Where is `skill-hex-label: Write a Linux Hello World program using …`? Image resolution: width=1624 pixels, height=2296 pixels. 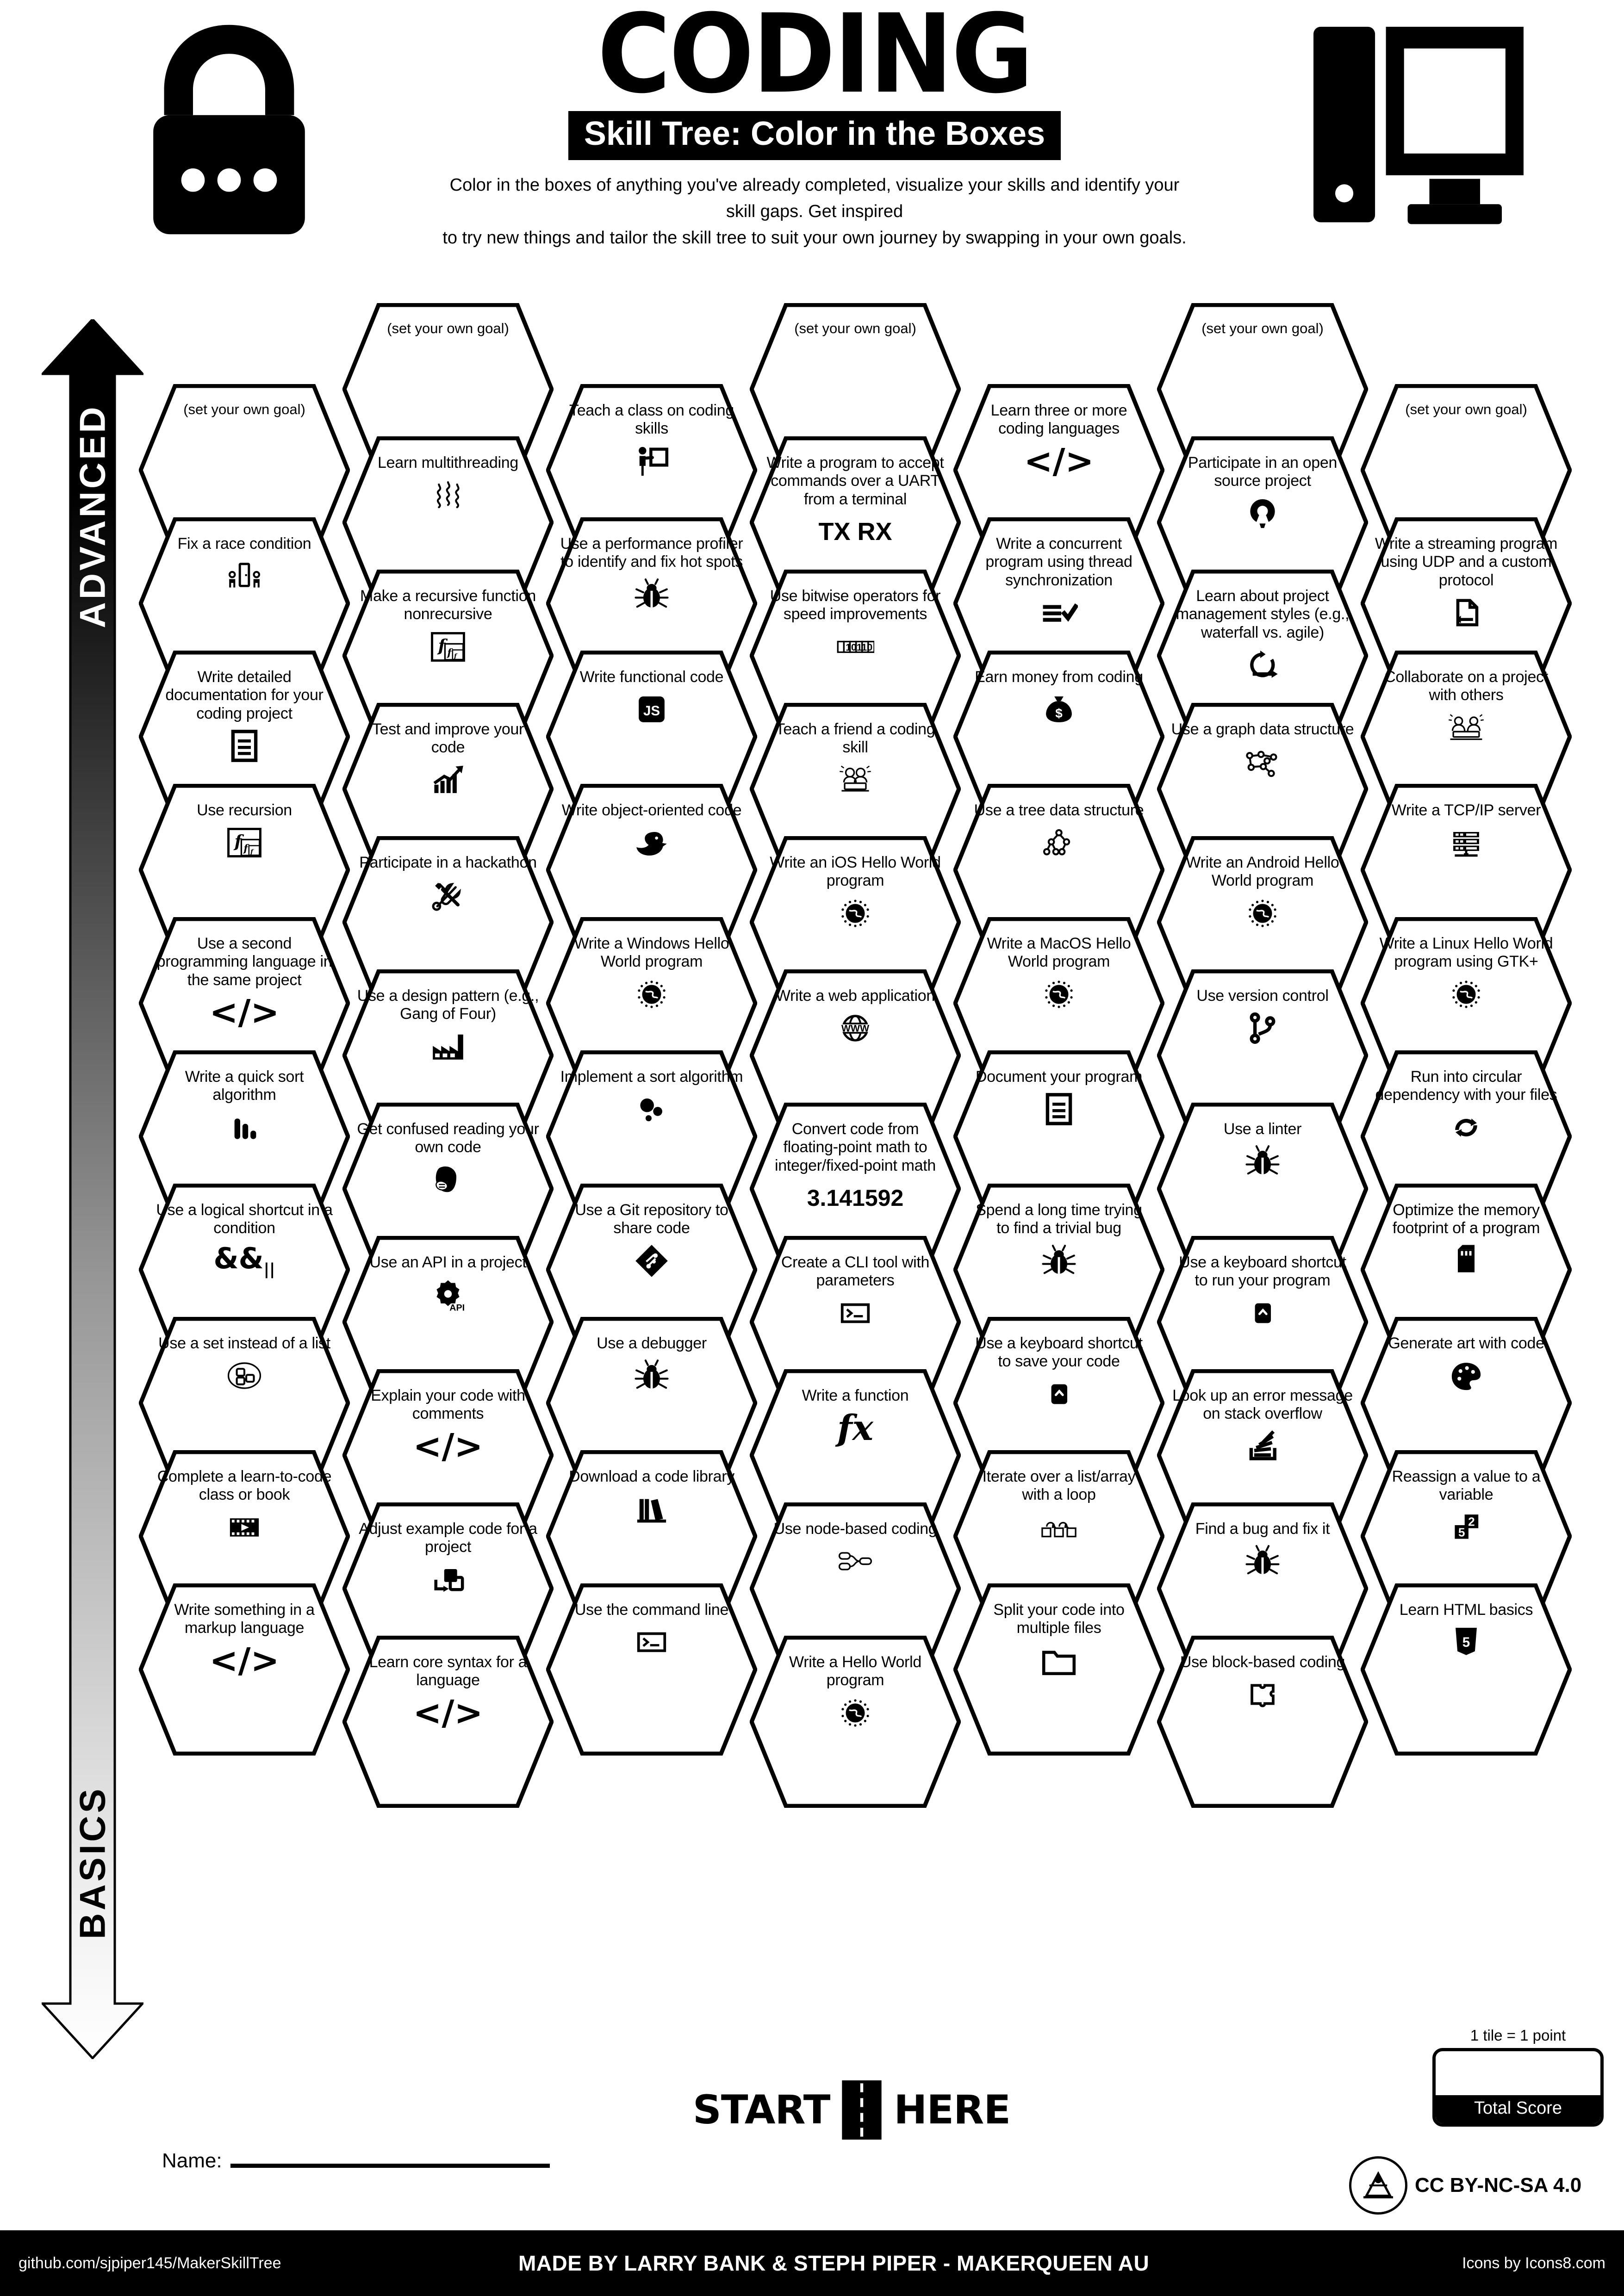
skill-hex-label: Write a Linux Hello World program using … is located at coordinates (1466, 953).